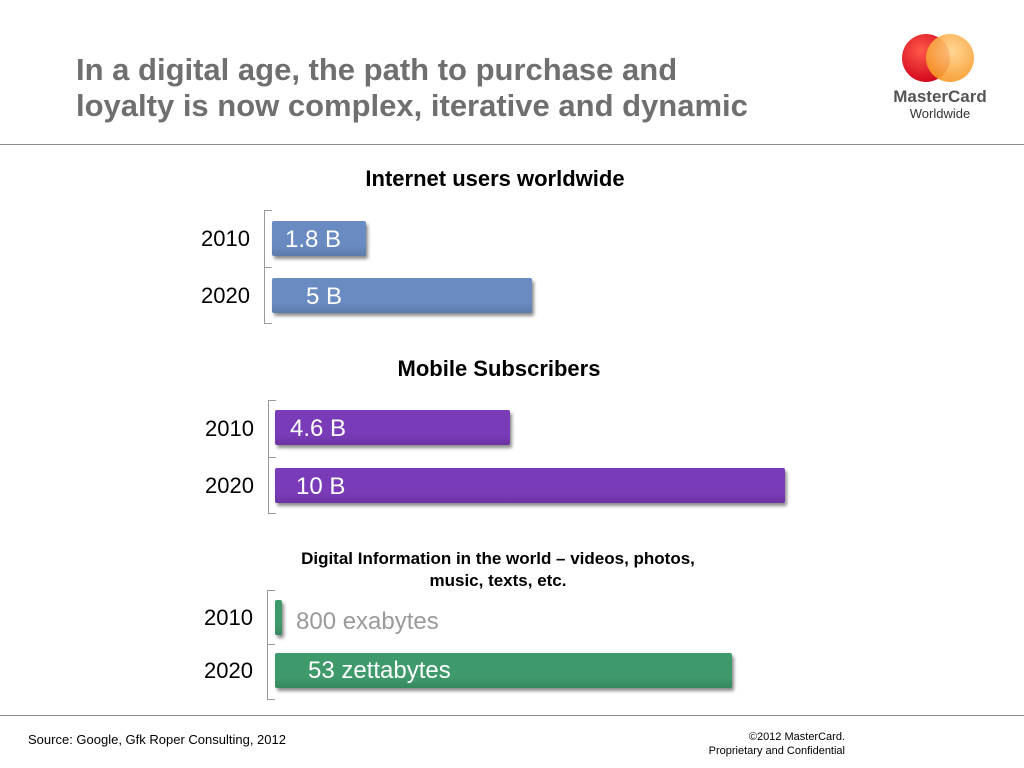 This screenshot has height=768, width=1024. What do you see at coordinates (402, 295) in the screenshot?
I see `bar-internet-2020` at bounding box center [402, 295].